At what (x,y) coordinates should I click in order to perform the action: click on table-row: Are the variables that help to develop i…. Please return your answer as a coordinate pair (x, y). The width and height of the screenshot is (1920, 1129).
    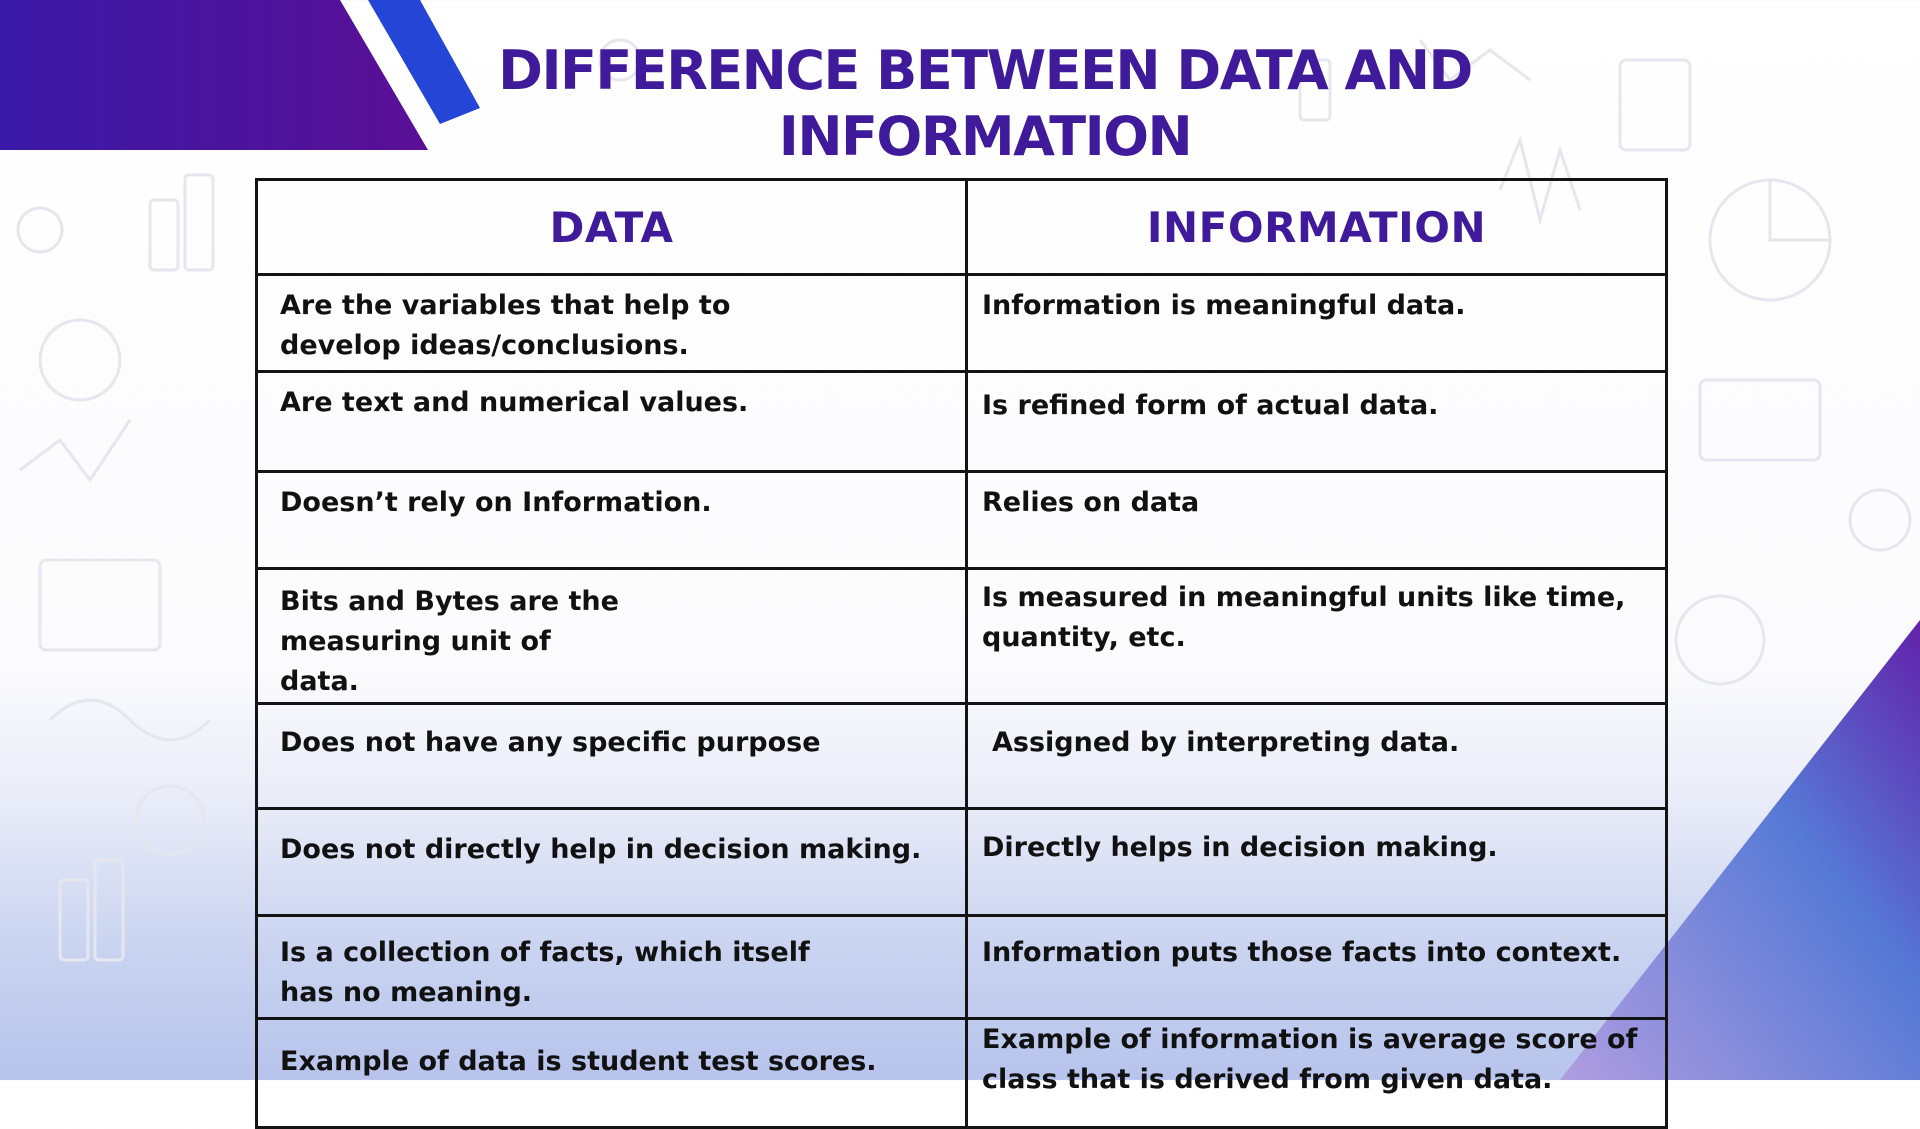
    Looking at the image, I should click on (961, 323).